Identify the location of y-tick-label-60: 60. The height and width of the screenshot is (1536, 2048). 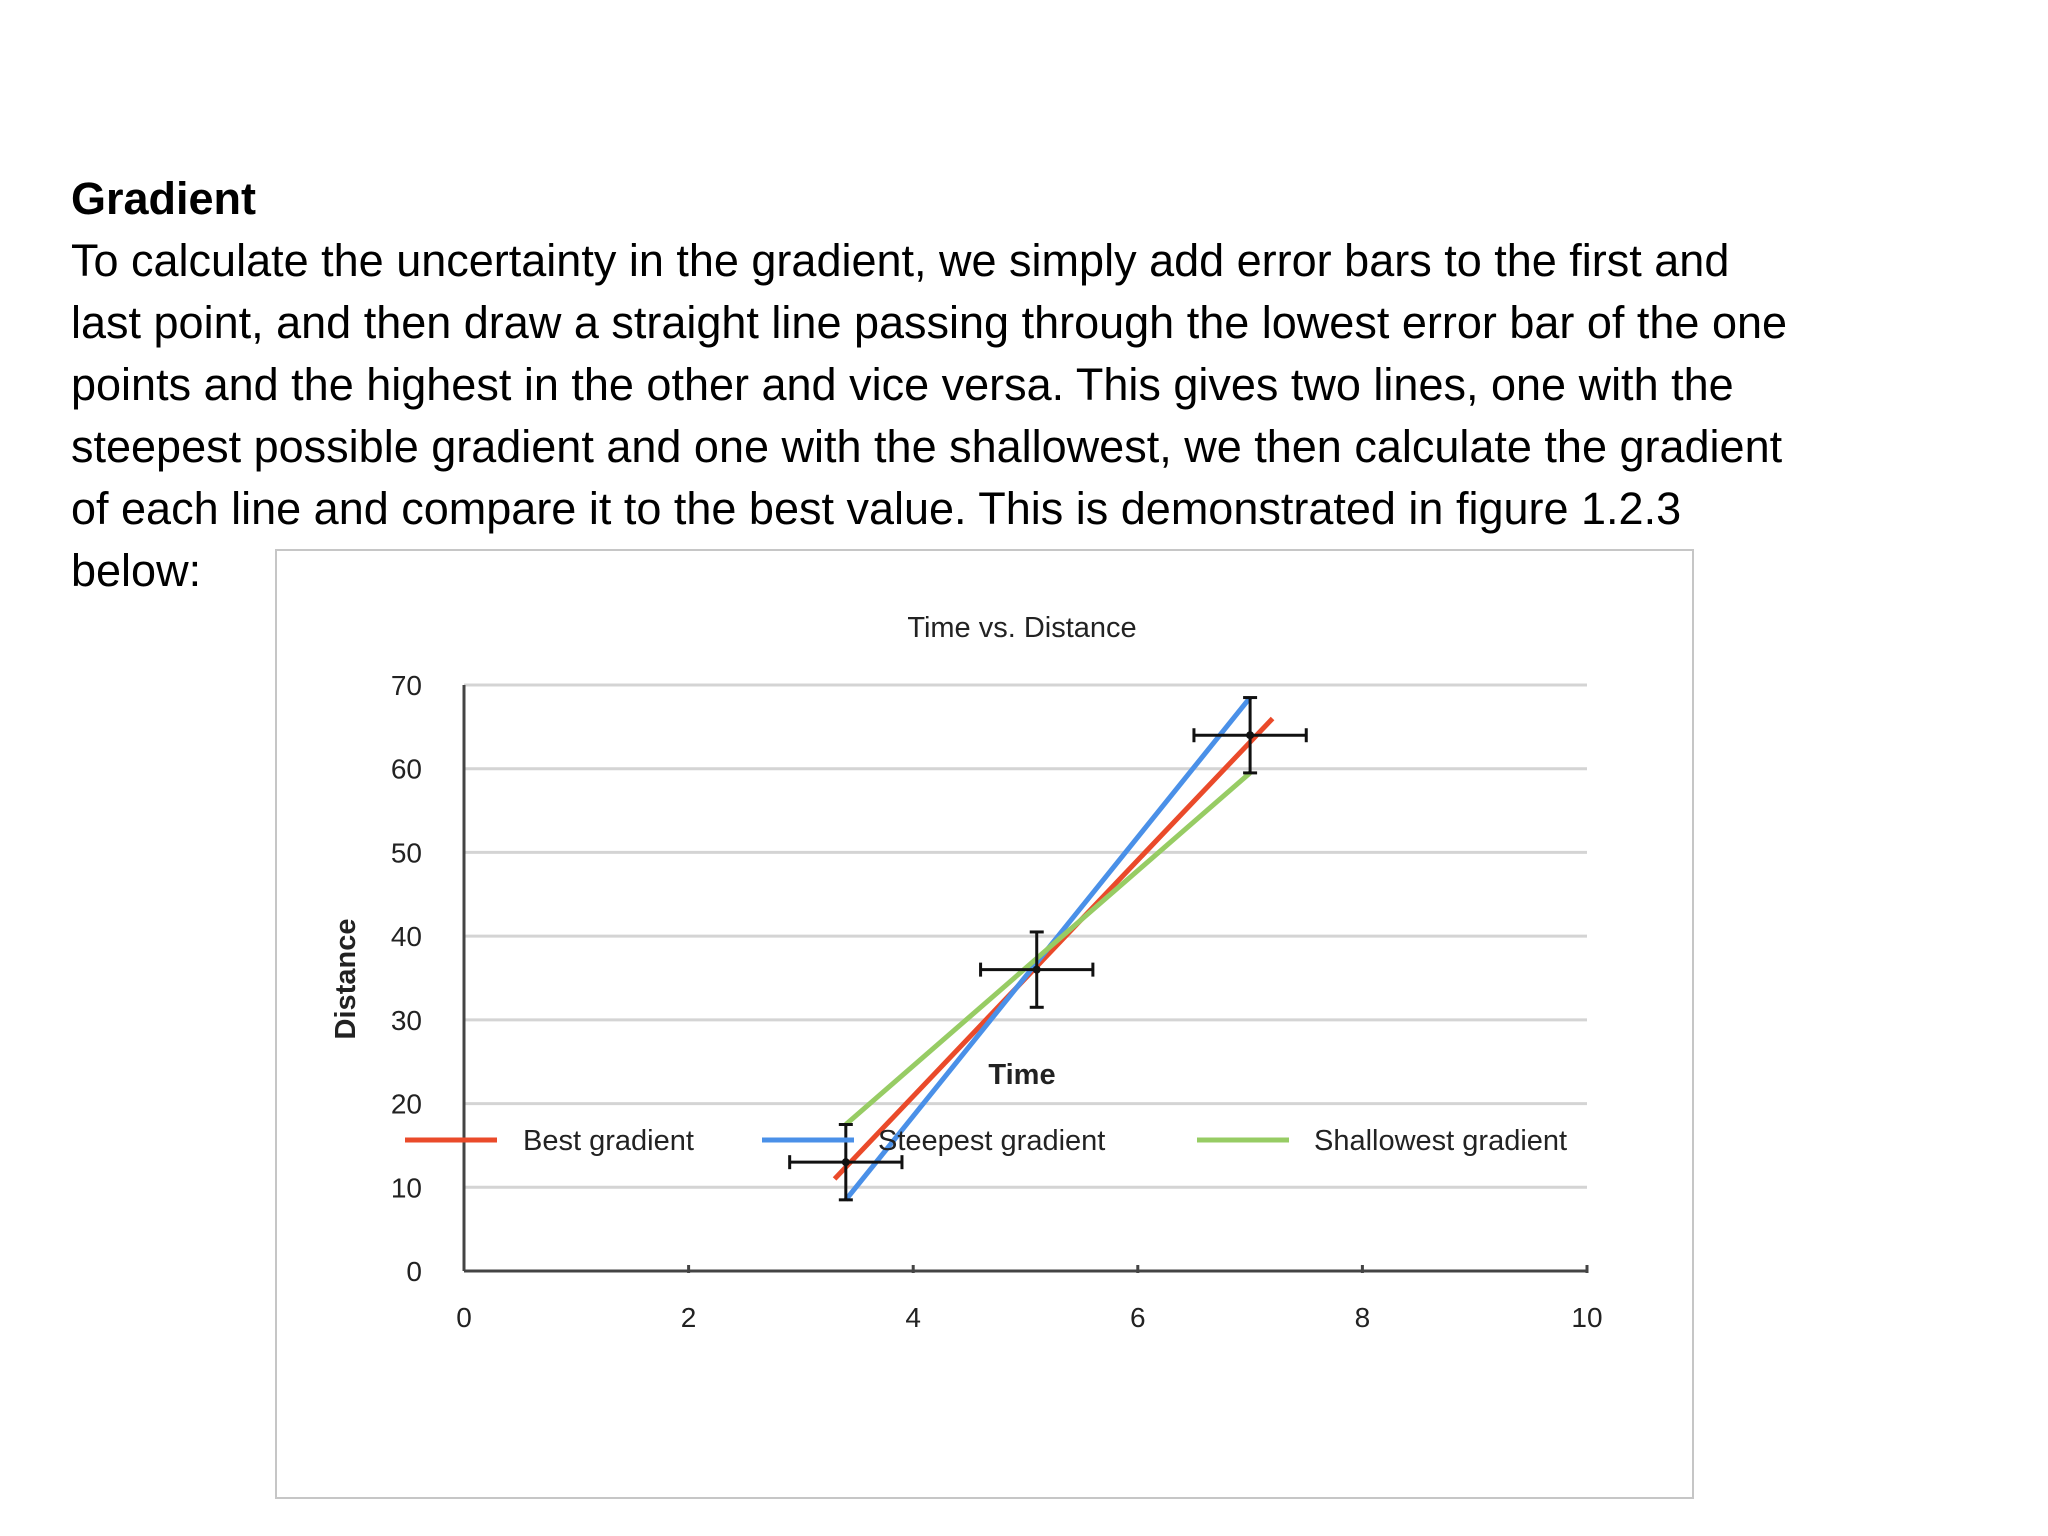
(406, 769).